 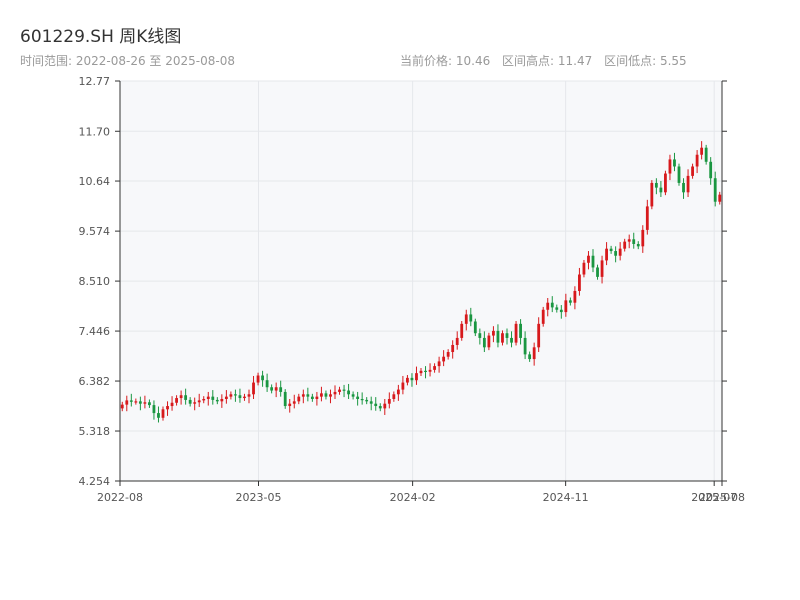 What do you see at coordinates (95, 331) in the screenshot?
I see `y-tick-label: 7.446` at bounding box center [95, 331].